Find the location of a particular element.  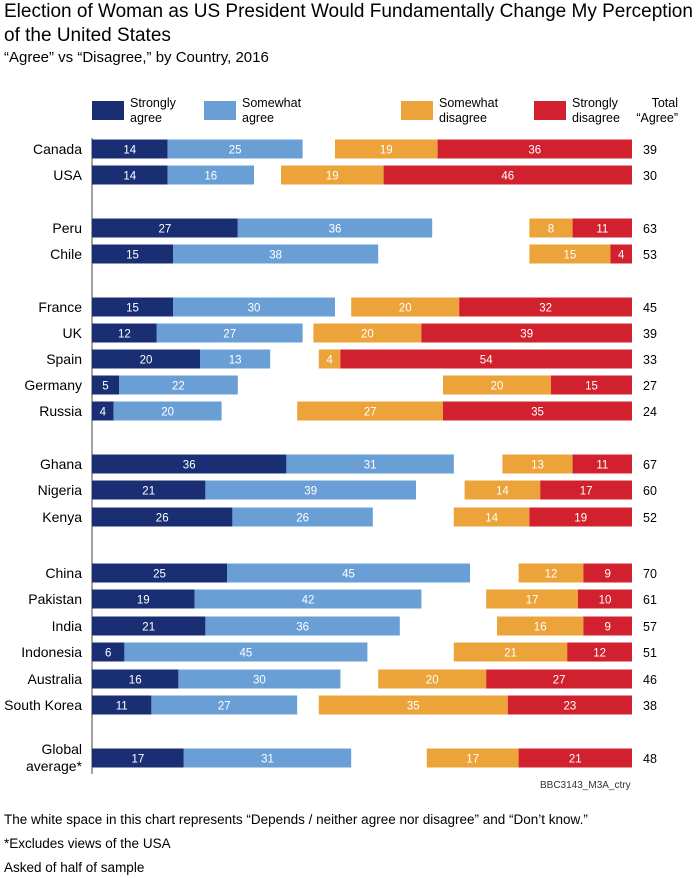

total-agree-canada: 39 is located at coordinates (650, 150).